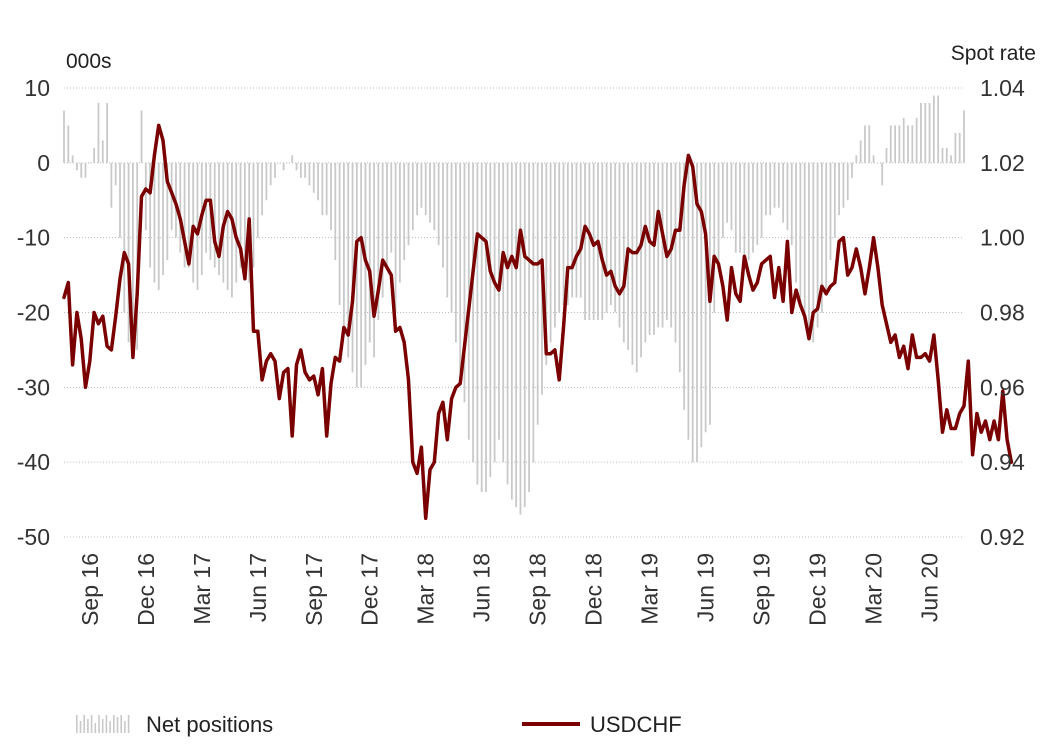 This screenshot has width=1044, height=753. What do you see at coordinates (146, 589) in the screenshot?
I see `x-tick-label: Dec 16` at bounding box center [146, 589].